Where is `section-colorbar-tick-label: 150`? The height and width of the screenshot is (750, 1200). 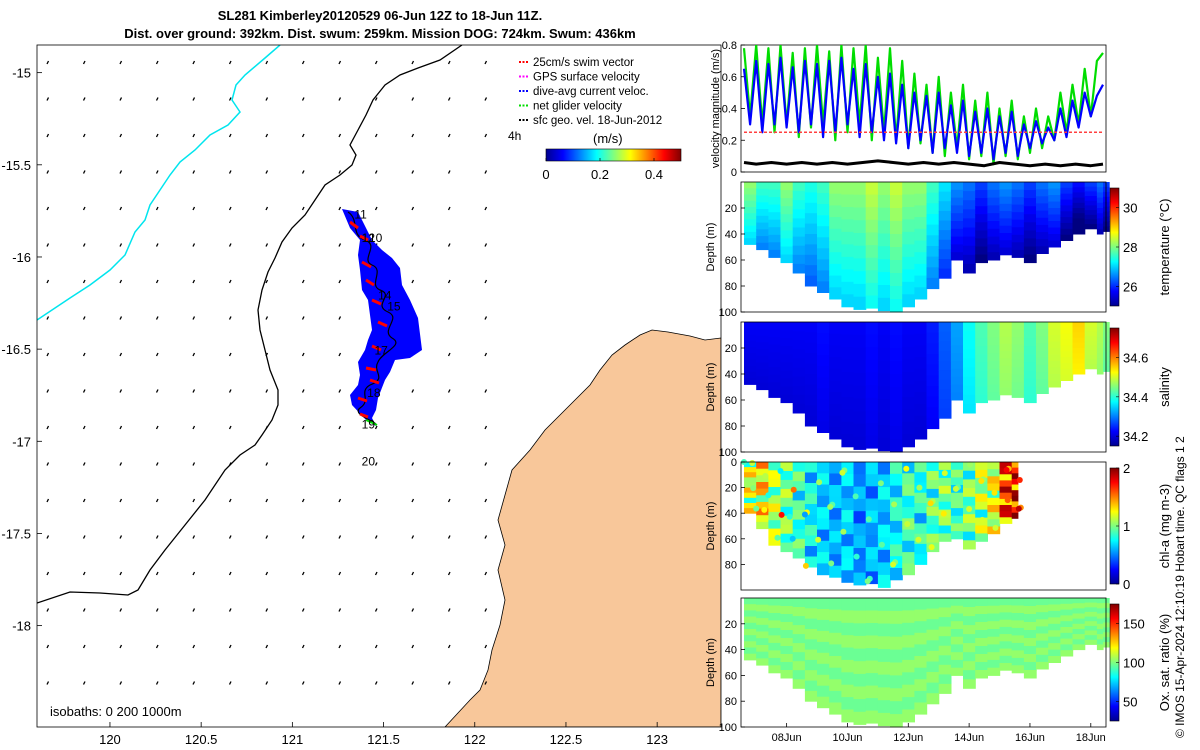
section-colorbar-tick-label: 150 is located at coordinates (1134, 624).